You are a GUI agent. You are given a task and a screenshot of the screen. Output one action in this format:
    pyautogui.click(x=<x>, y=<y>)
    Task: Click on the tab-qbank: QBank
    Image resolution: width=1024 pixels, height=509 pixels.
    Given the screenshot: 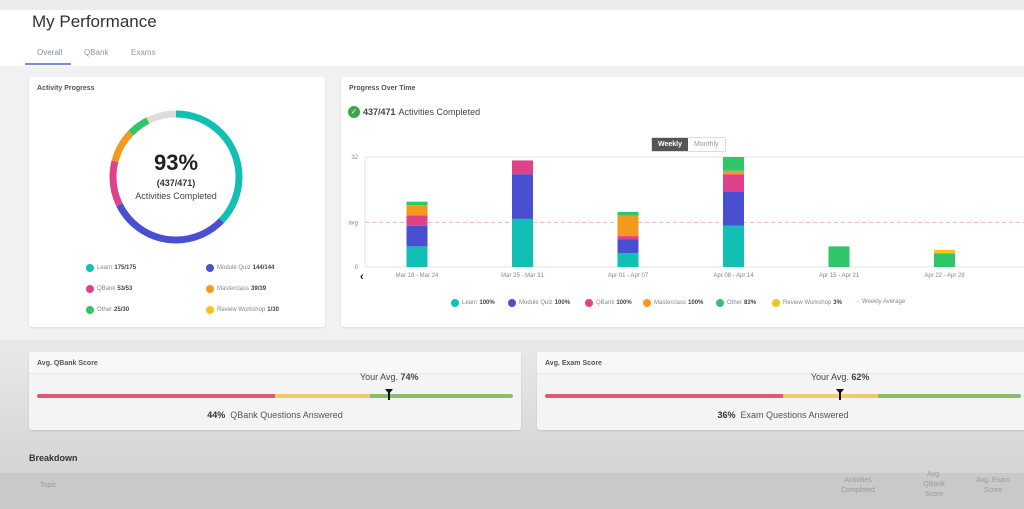 What is the action you would take?
    pyautogui.click(x=96, y=52)
    